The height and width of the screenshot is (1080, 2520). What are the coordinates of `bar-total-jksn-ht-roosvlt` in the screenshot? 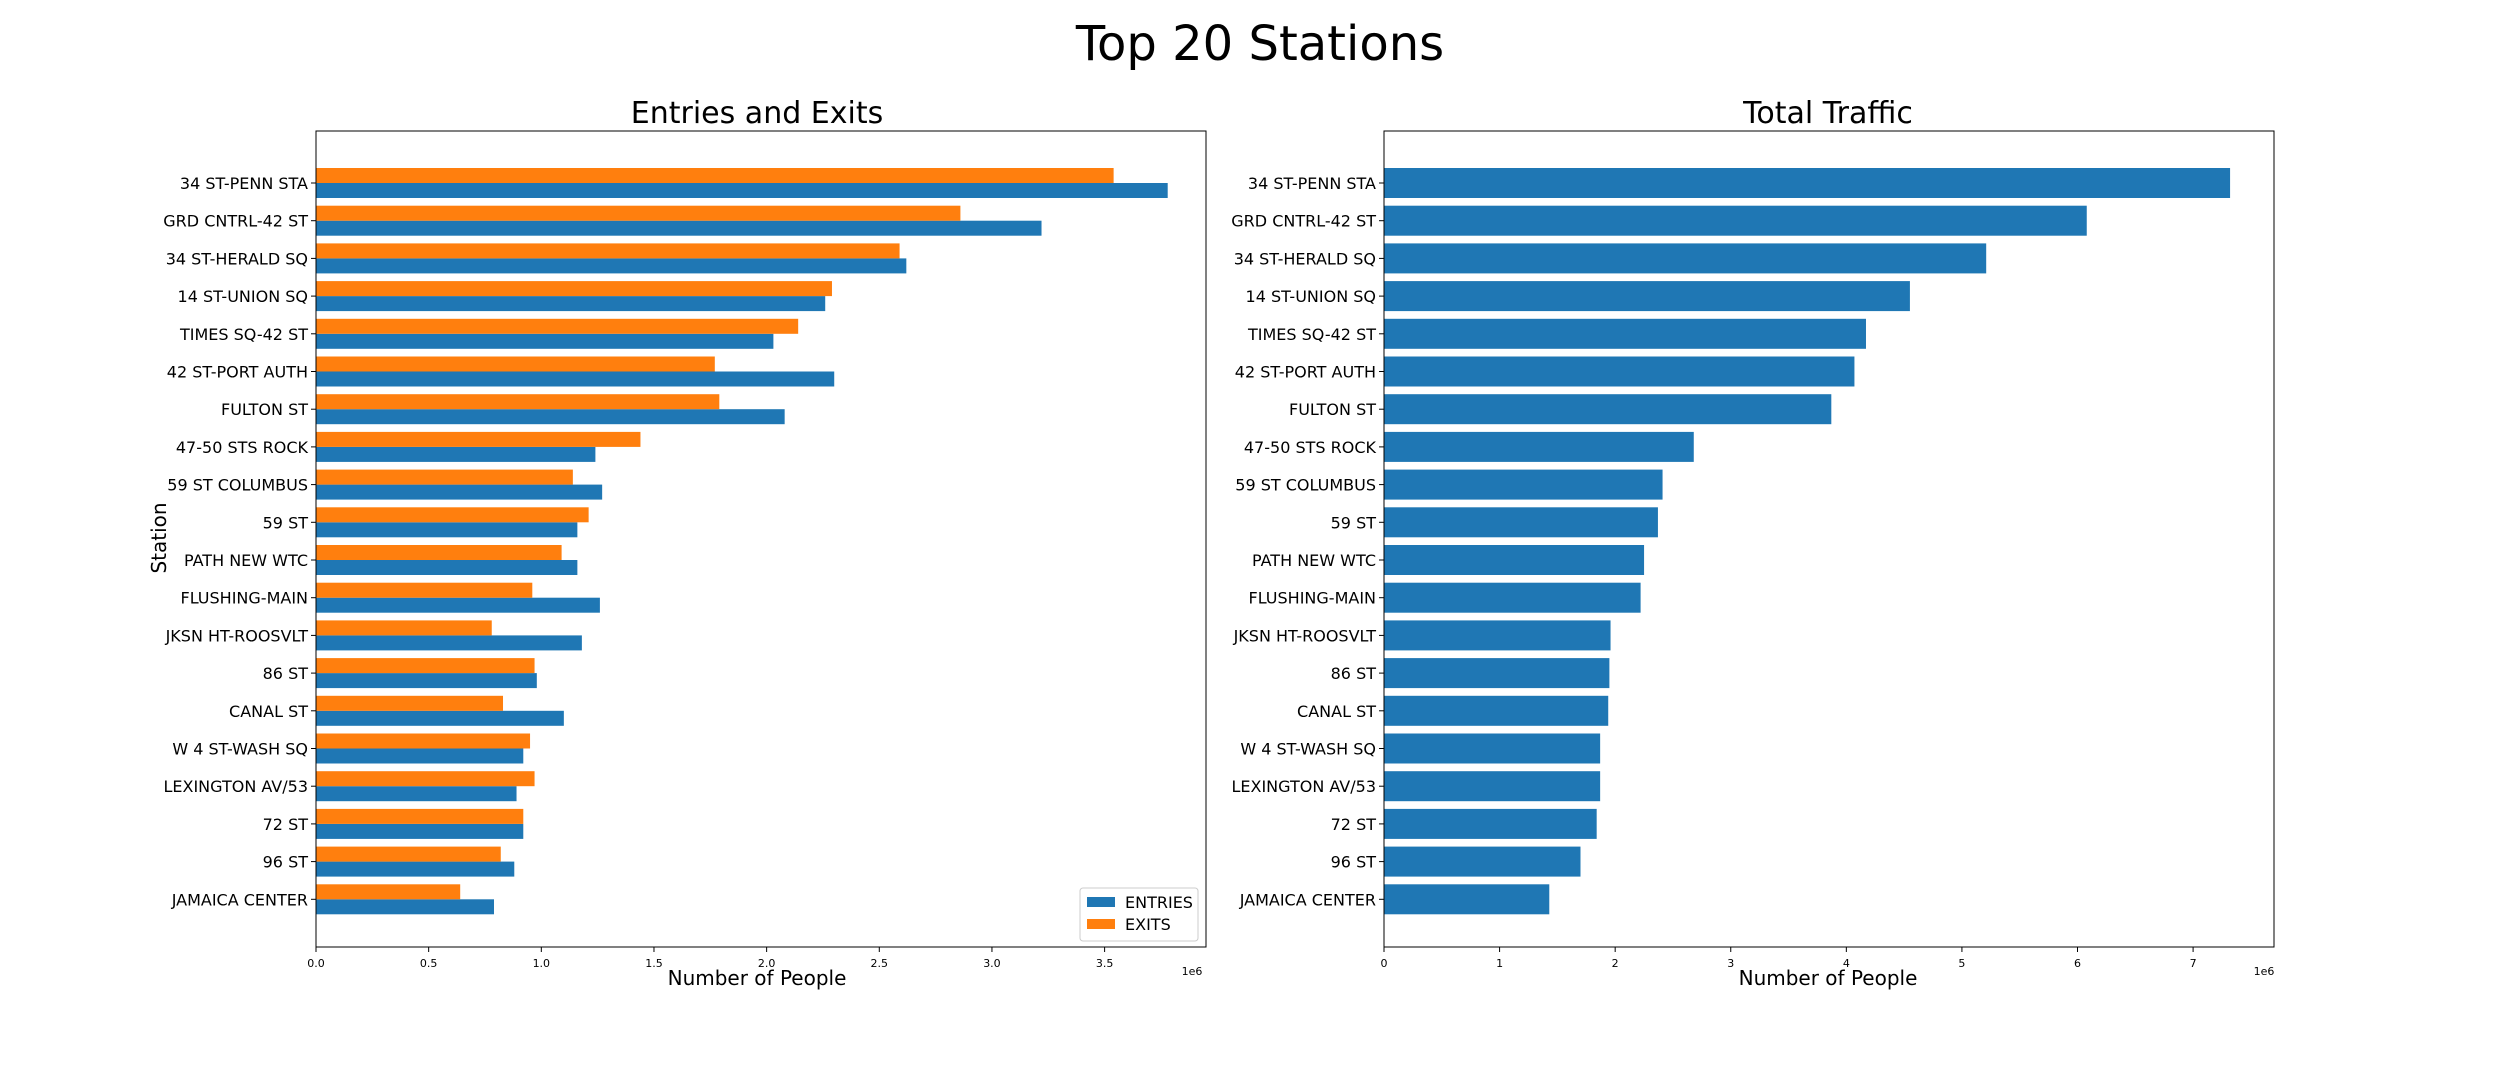 It's located at (1497, 635).